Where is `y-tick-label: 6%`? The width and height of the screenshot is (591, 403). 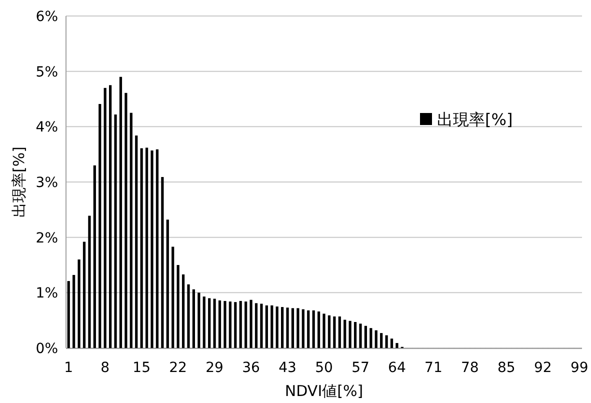
y-tick-label: 6% is located at coordinates (47, 17).